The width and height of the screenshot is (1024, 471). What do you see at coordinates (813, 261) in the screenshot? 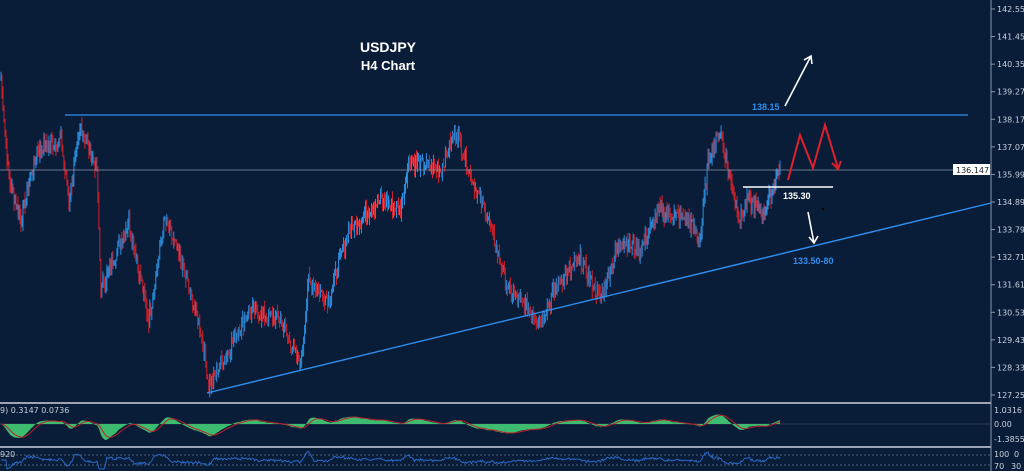
I see `target-label: 133.50-80` at bounding box center [813, 261].